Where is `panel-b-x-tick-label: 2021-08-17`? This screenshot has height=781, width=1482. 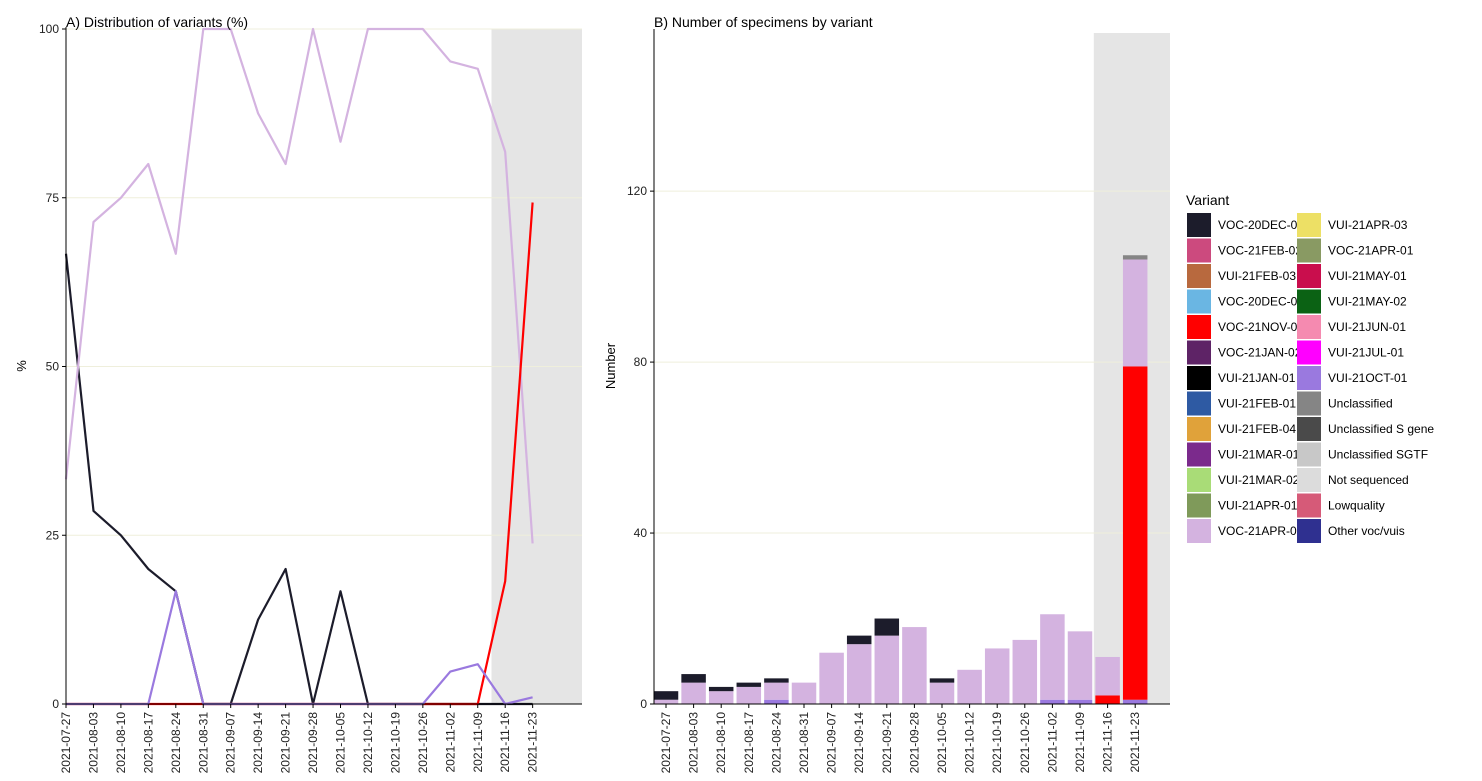 panel-b-x-tick-label: 2021-08-17 is located at coordinates (749, 743).